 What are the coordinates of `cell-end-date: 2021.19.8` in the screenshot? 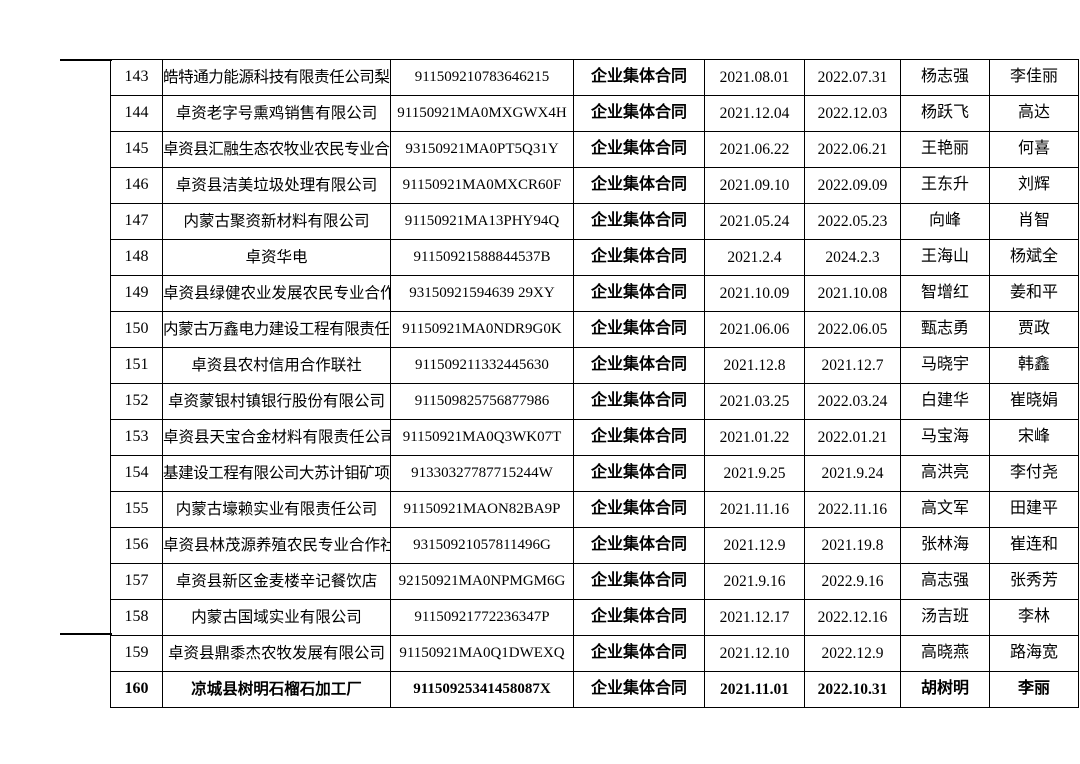 It's located at (852, 545).